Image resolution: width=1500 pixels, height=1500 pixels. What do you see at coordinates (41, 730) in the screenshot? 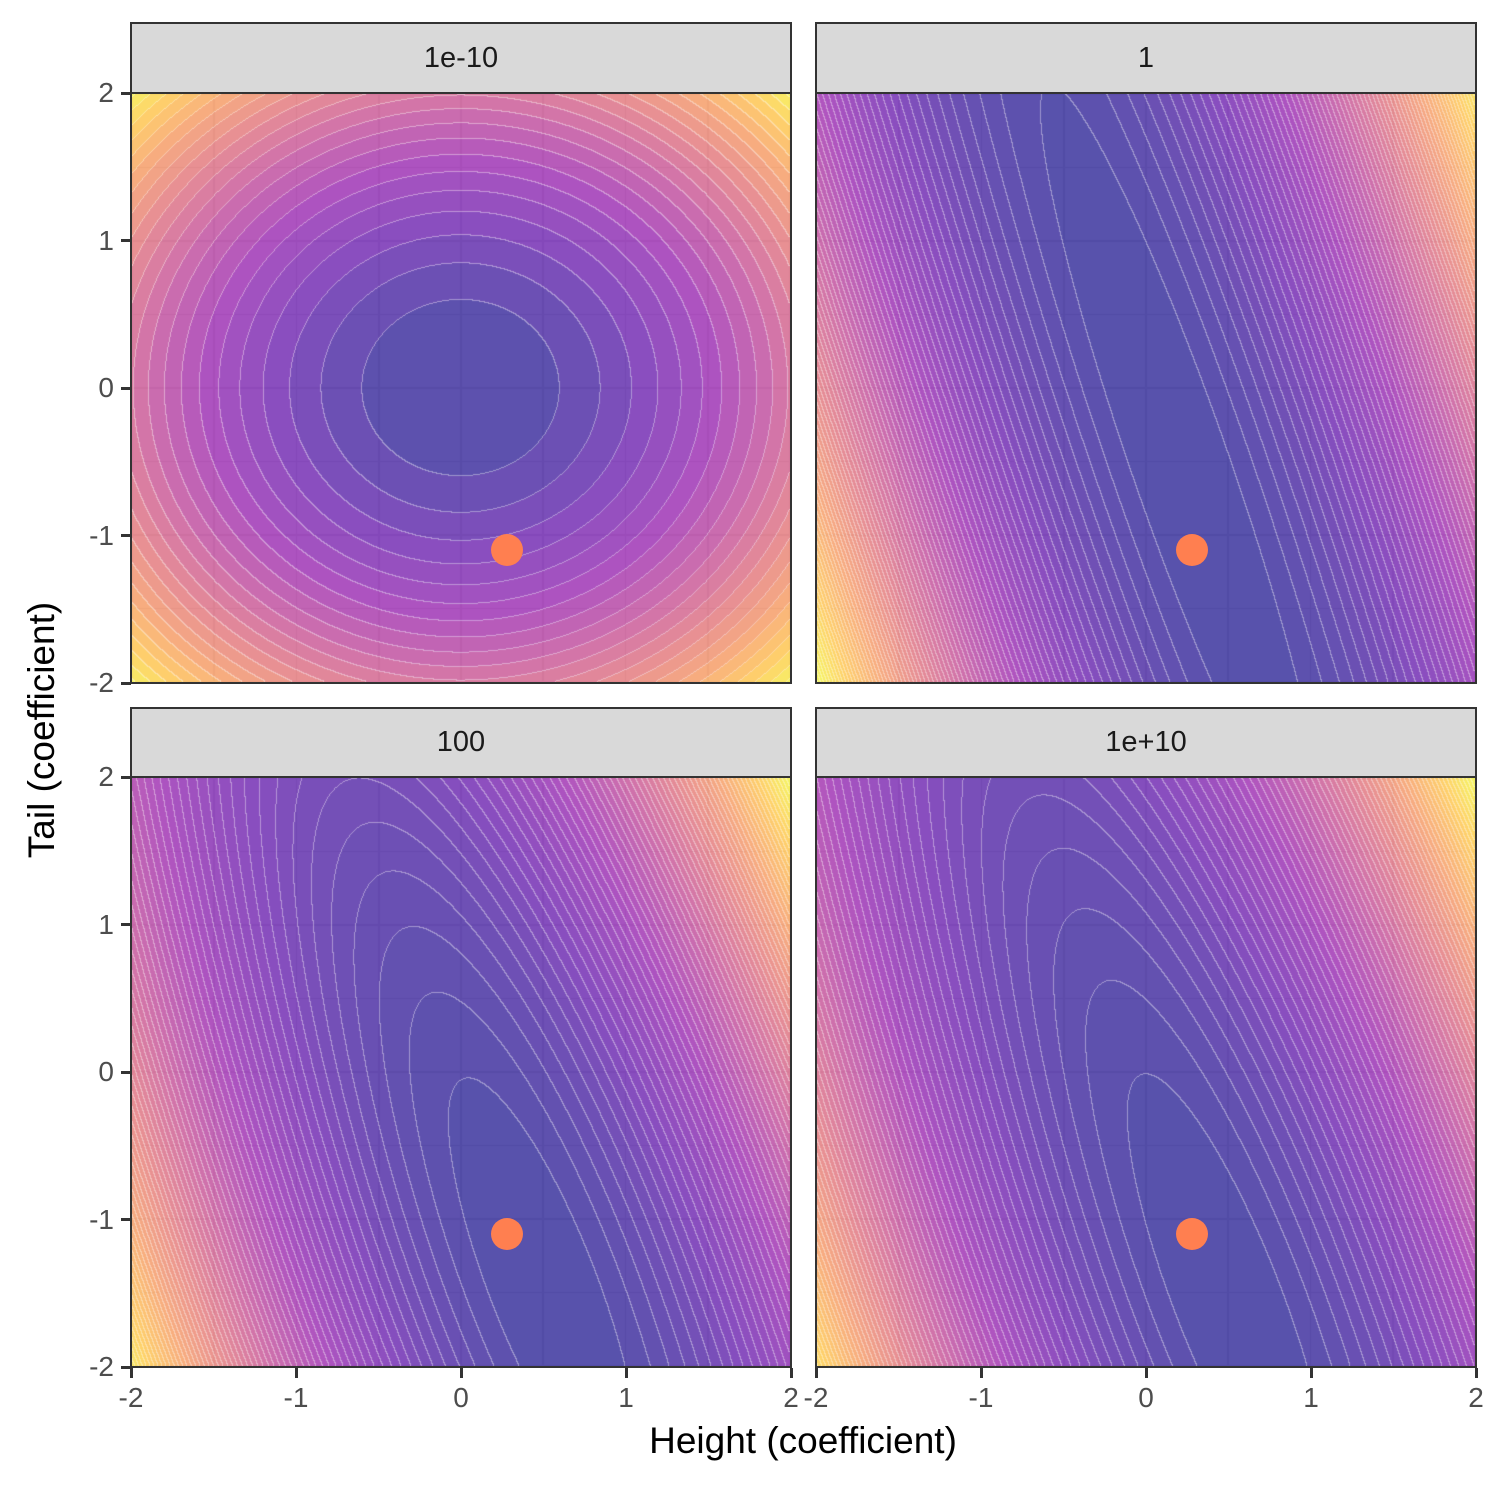
I see `y-axis-label: Tail (coefficient)` at bounding box center [41, 730].